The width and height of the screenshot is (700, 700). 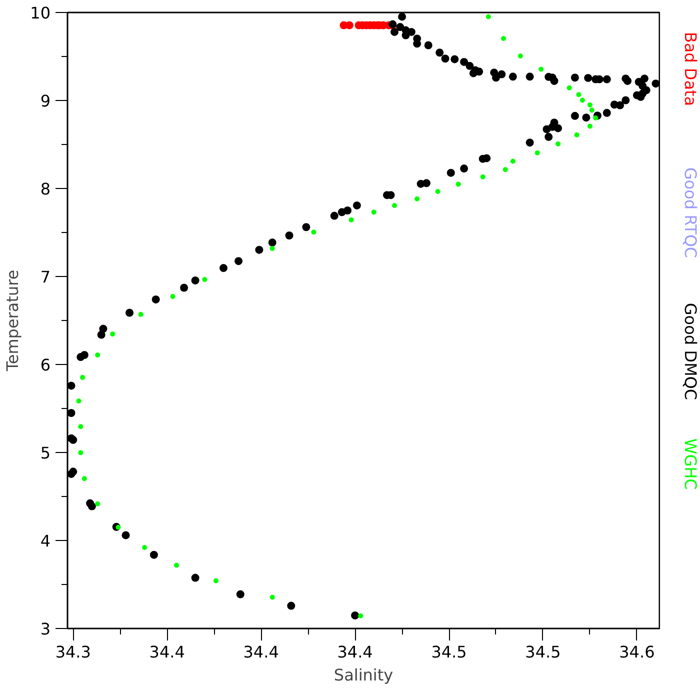 I want to click on legend-label: Good RTQC, so click(x=690, y=212).